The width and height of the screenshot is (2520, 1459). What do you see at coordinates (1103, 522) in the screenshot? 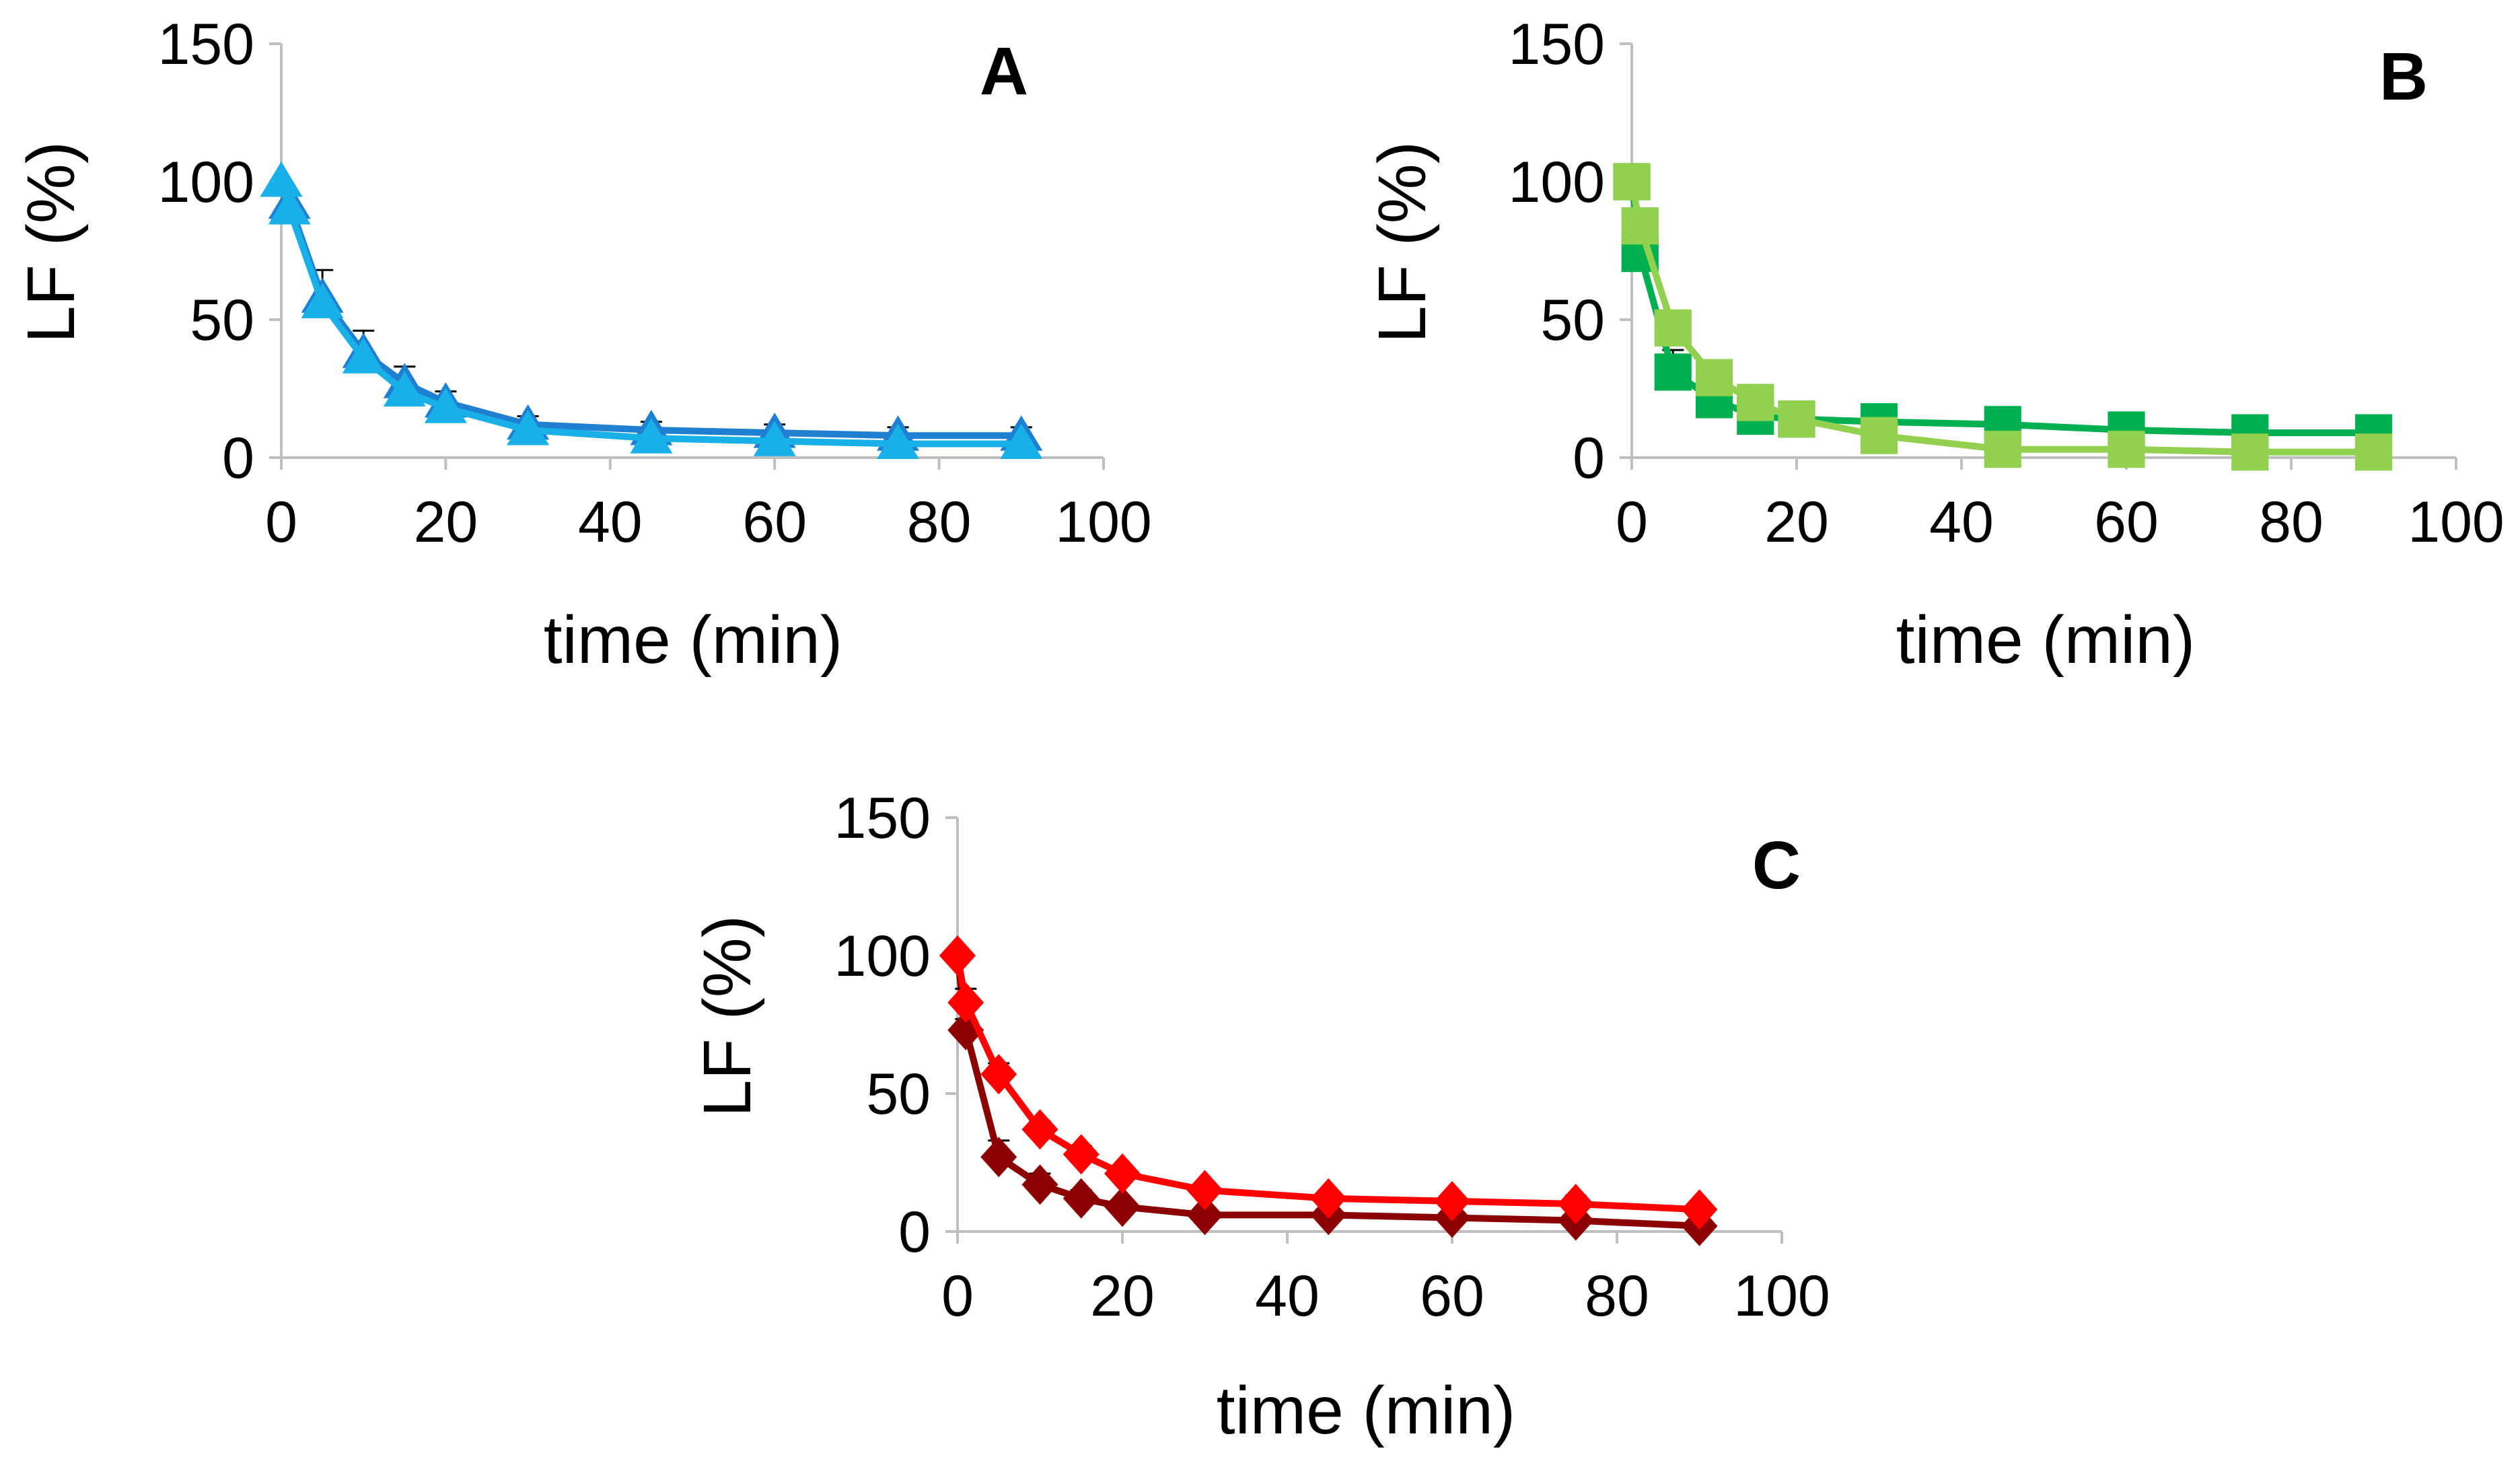
I see `x-tick-label-a: 100` at bounding box center [1103, 522].